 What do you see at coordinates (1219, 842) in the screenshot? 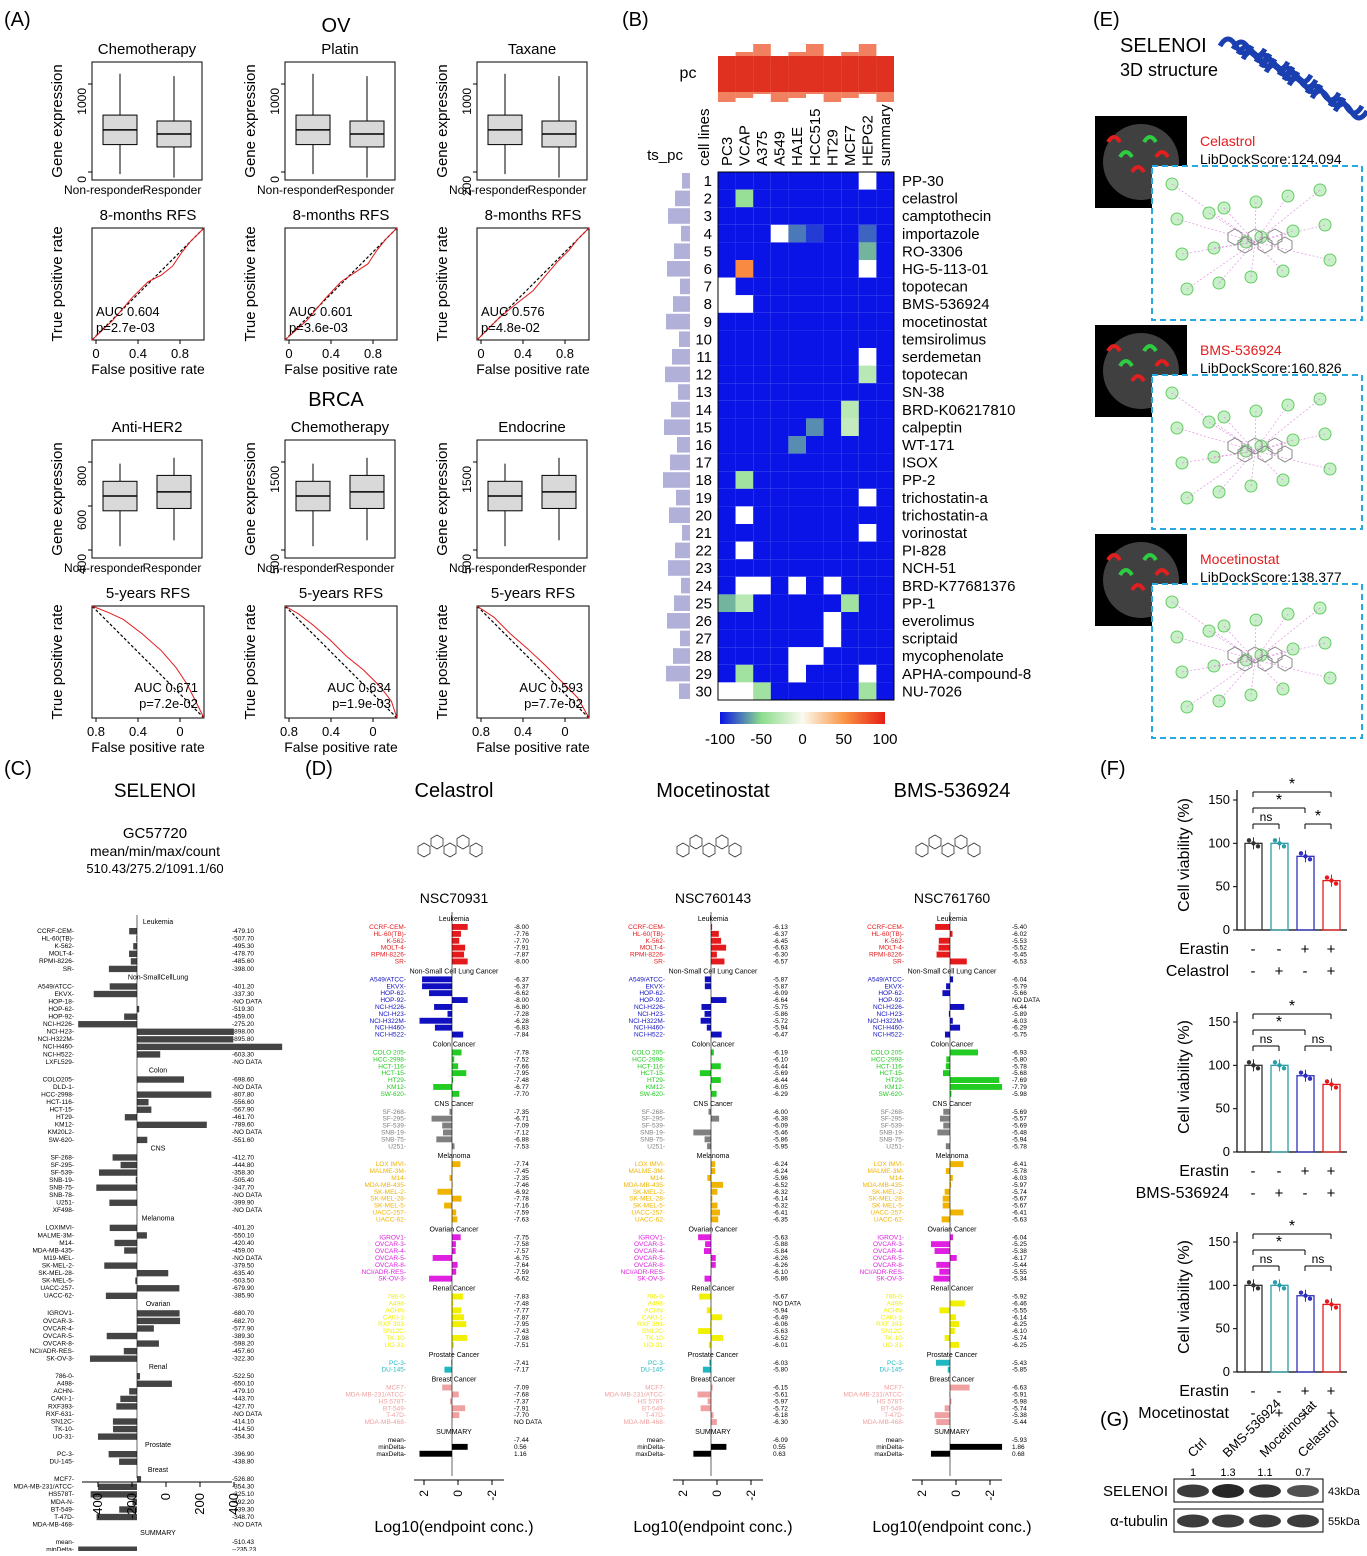
I see `ytick-label: 100` at bounding box center [1219, 842].